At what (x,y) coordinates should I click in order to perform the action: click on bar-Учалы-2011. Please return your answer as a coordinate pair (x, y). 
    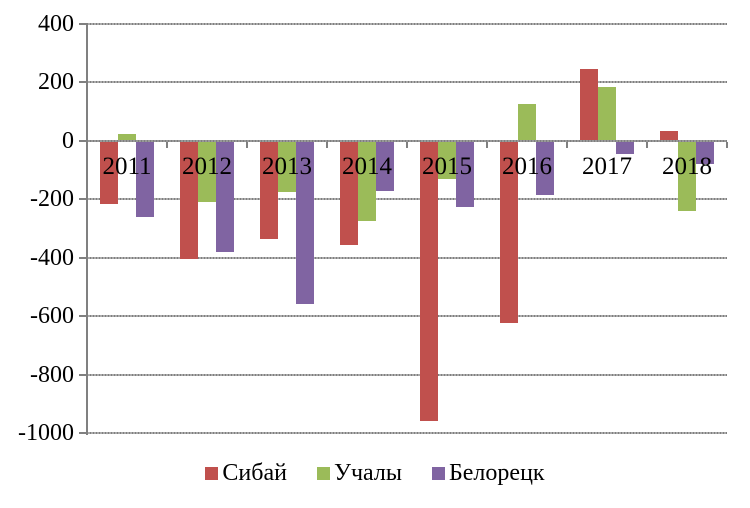
    Looking at the image, I should click on (127, 137).